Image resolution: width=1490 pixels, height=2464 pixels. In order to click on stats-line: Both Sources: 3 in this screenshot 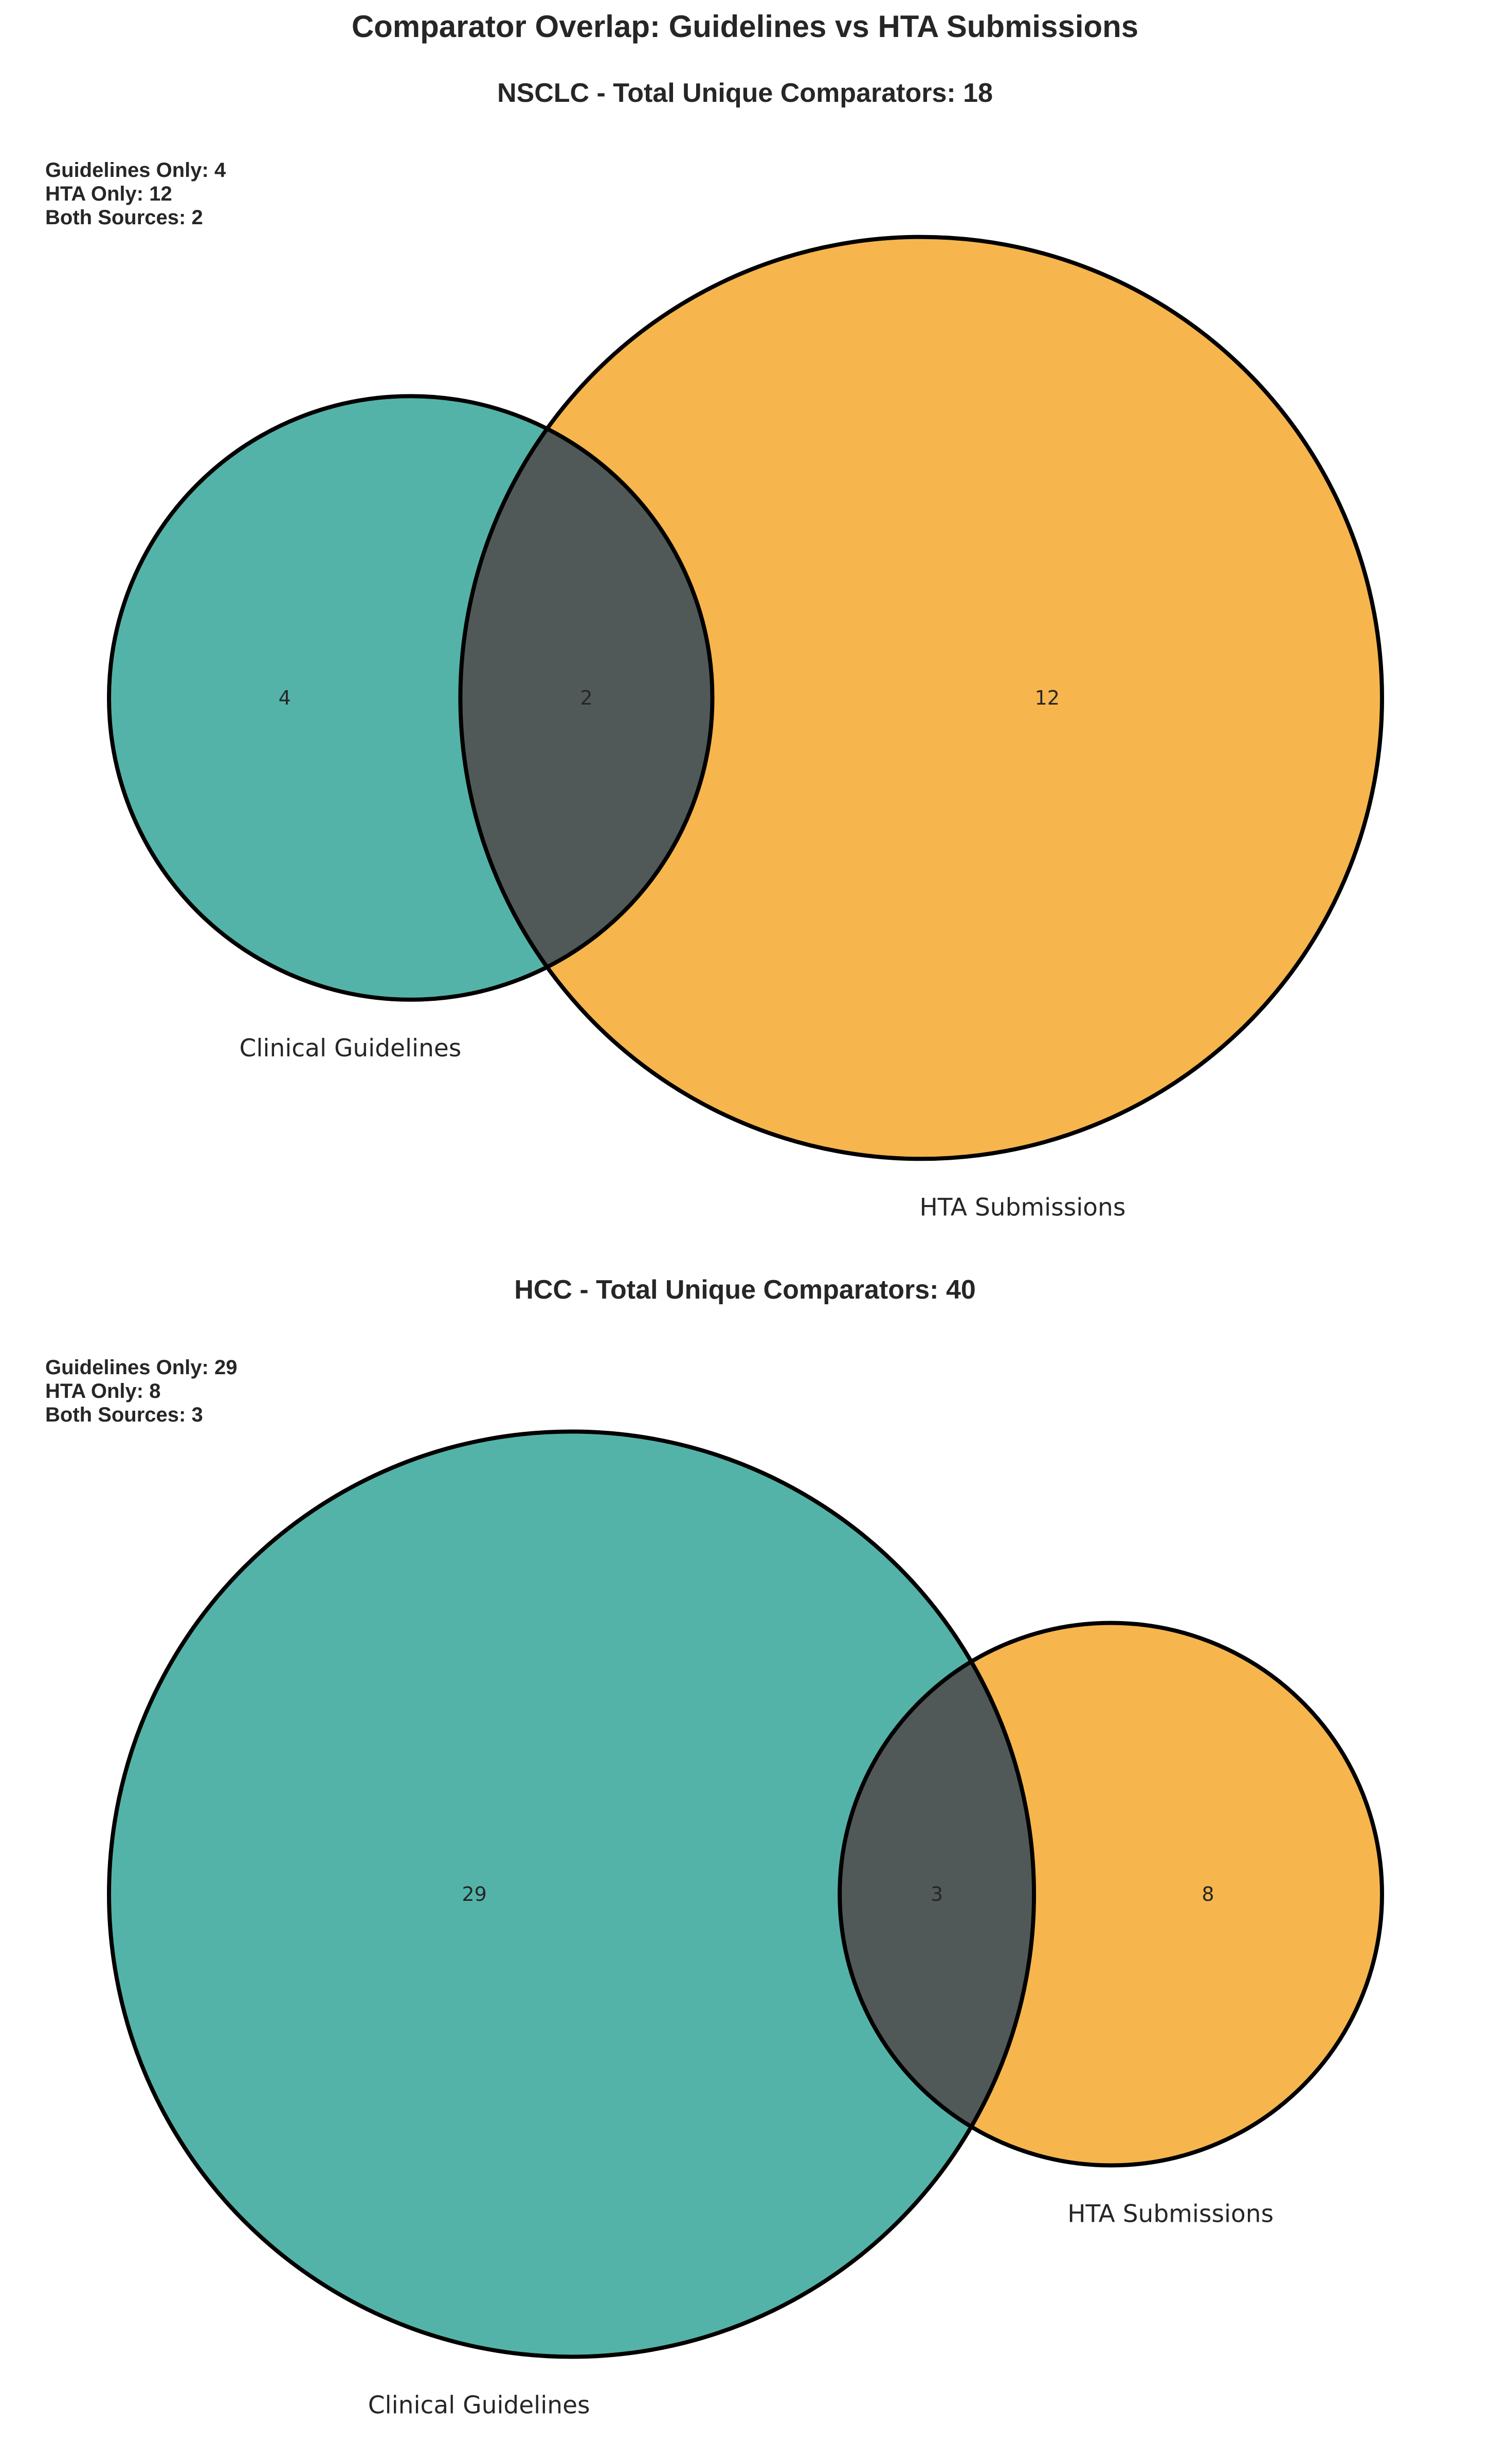, I will do `click(124, 1415)`.